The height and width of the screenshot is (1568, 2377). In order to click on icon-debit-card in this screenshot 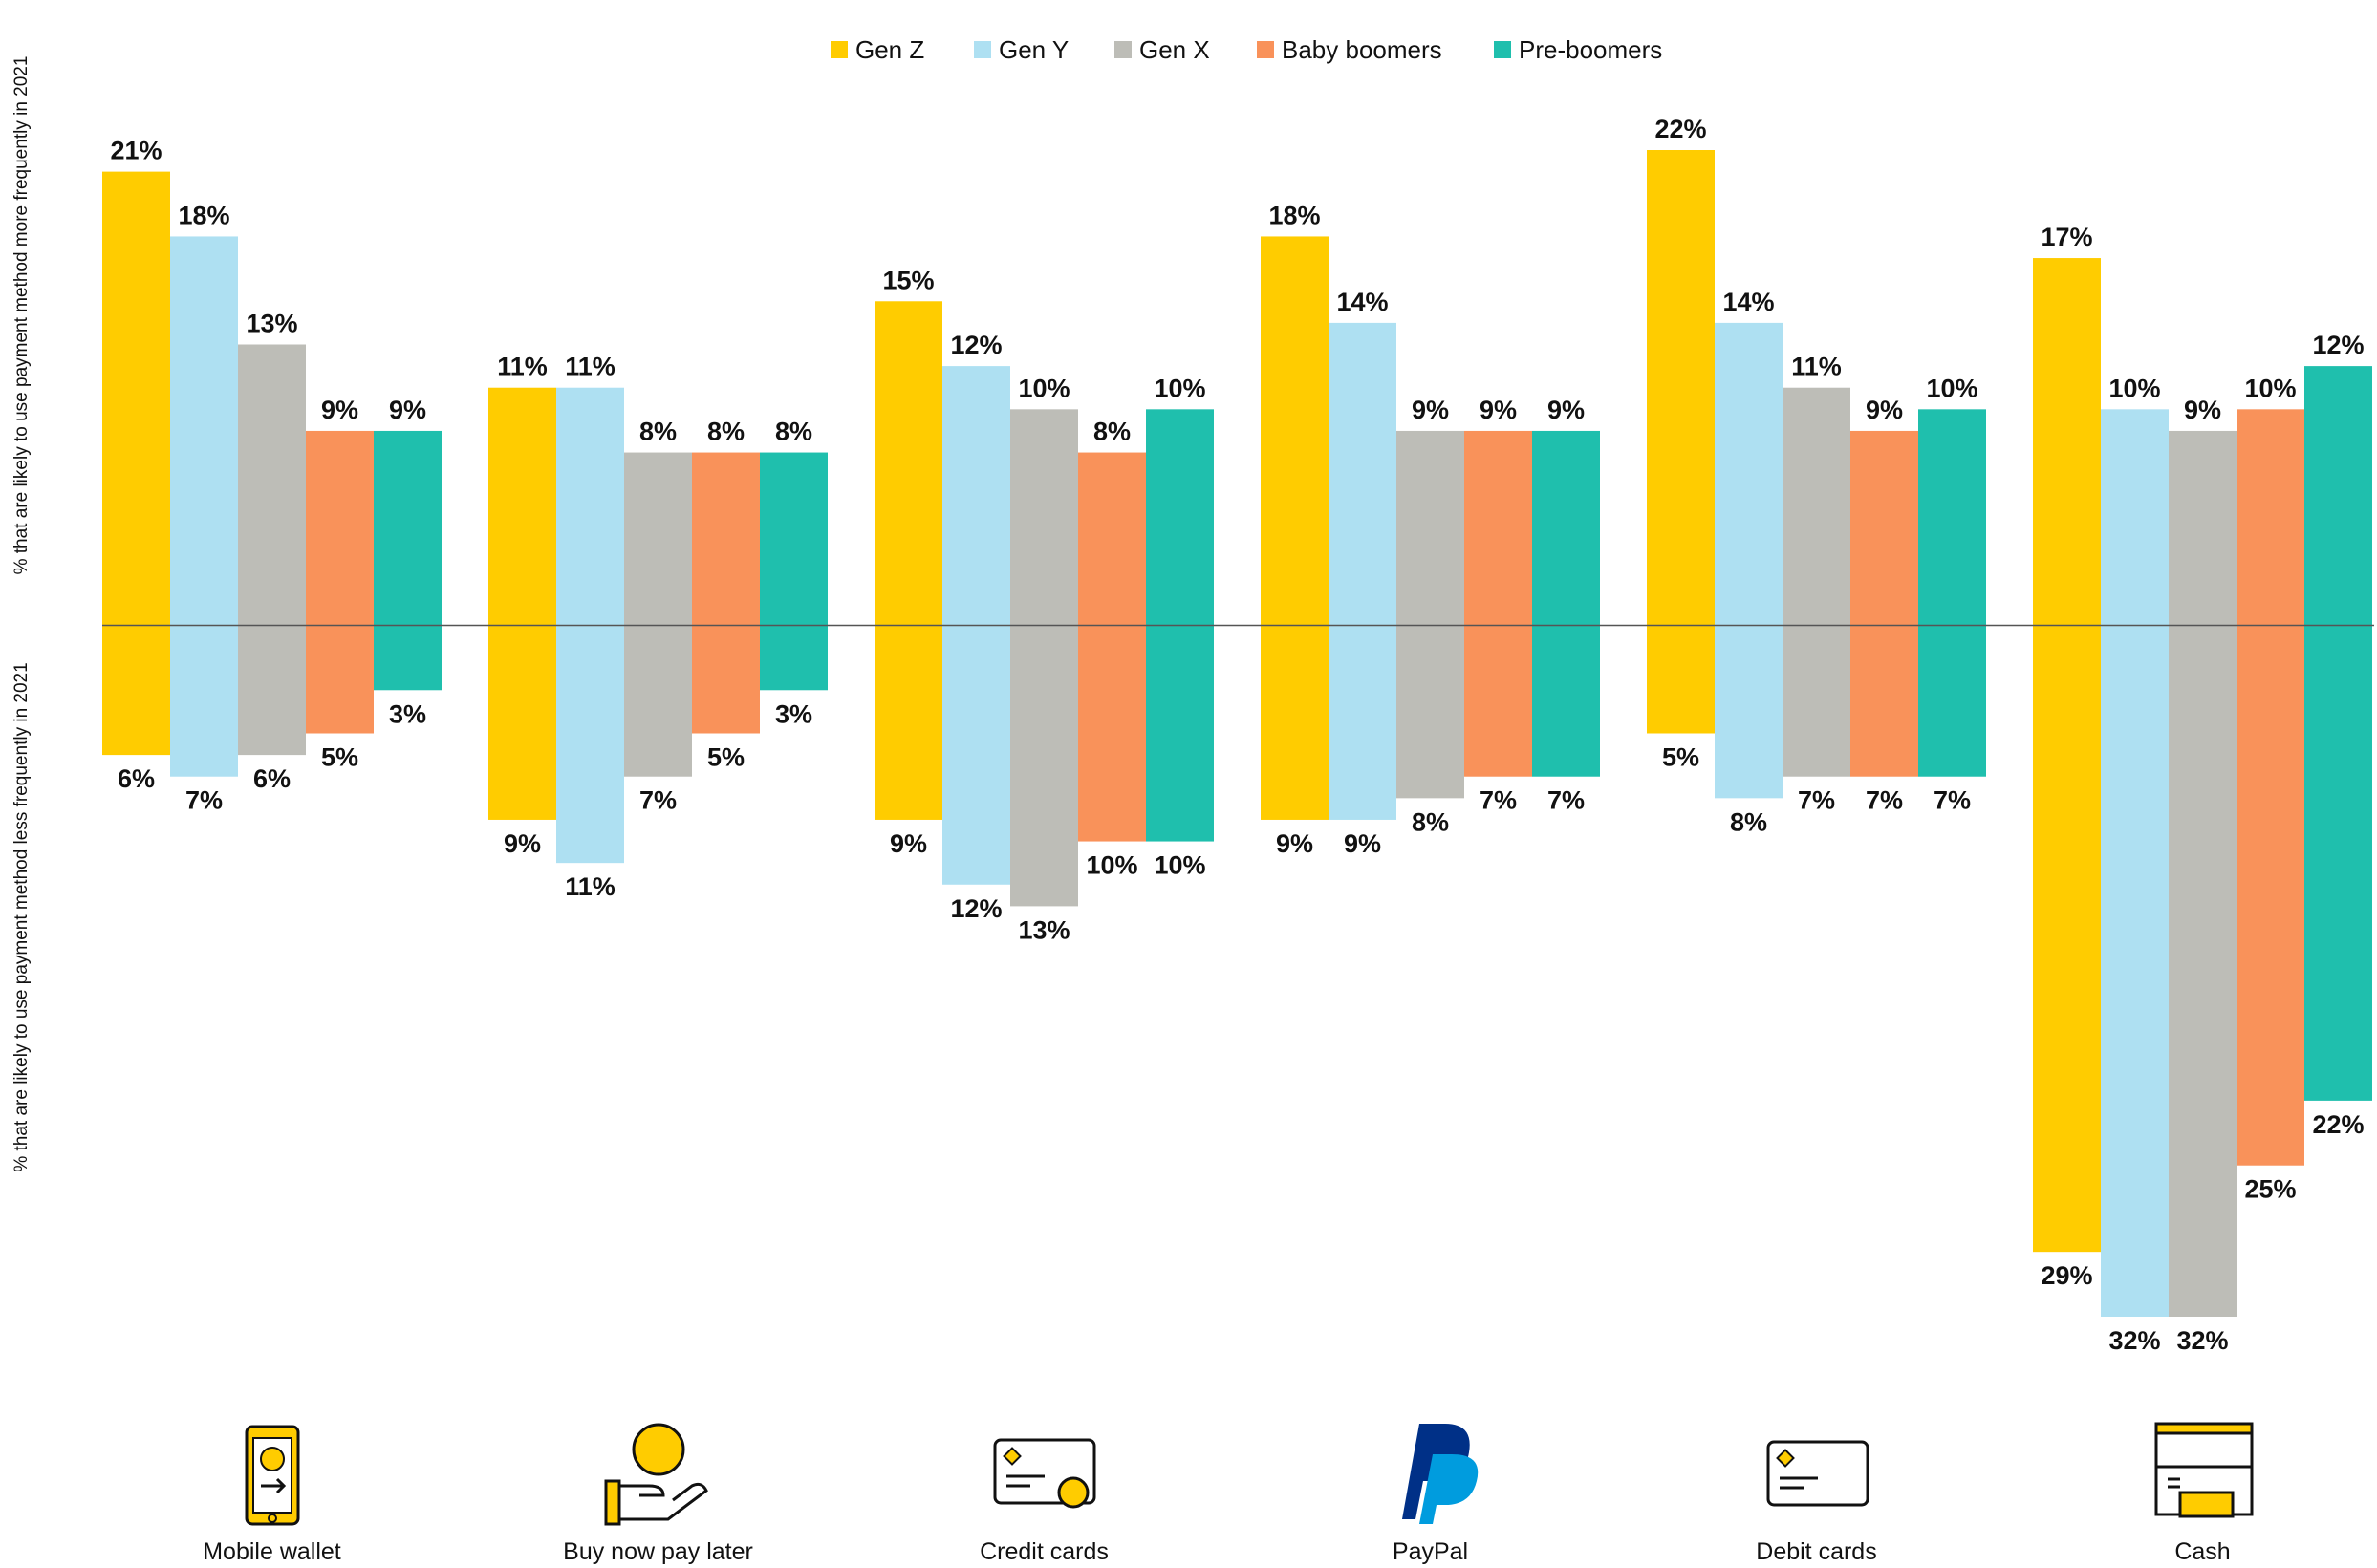, I will do `click(1818, 1474)`.